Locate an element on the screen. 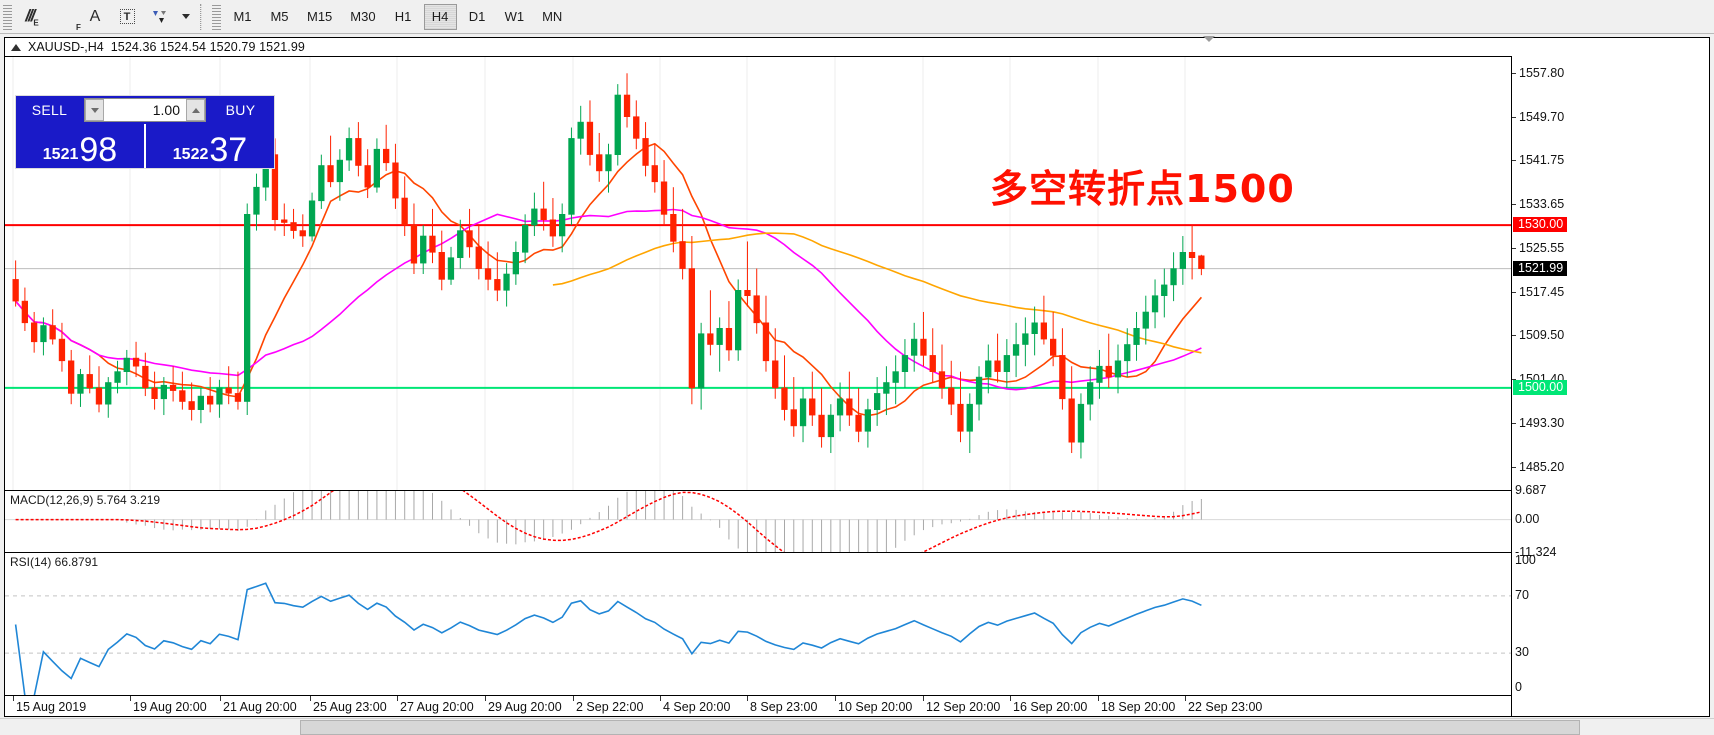 This screenshot has width=1714, height=735. timeframe-group: M1 M5 M15 M30 H1 H4 D1 W1 MN is located at coordinates (397, 16).